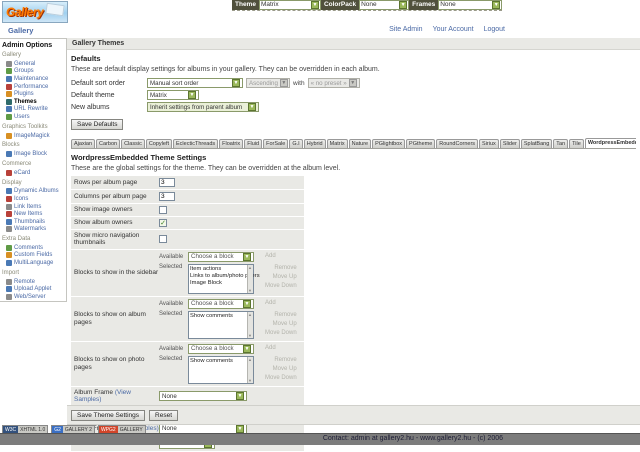  What do you see at coordinates (421, 143) in the screenshot?
I see `tab-pgtheme: PGtheme` at bounding box center [421, 143].